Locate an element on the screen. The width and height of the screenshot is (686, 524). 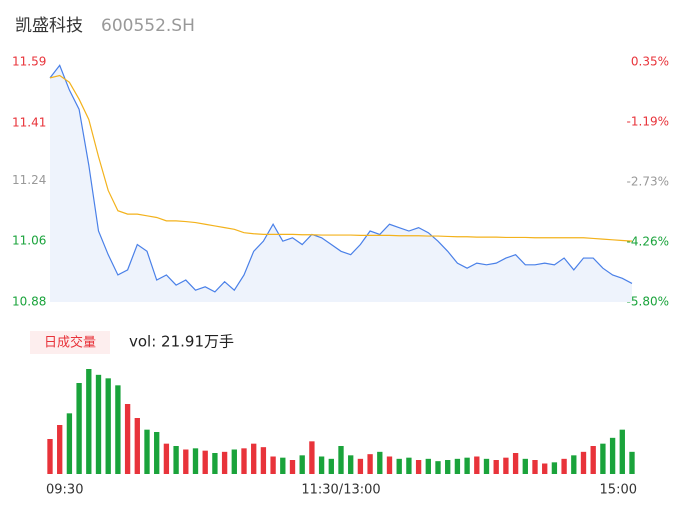
y2-tick-label: -5.80% is located at coordinates (648, 302).